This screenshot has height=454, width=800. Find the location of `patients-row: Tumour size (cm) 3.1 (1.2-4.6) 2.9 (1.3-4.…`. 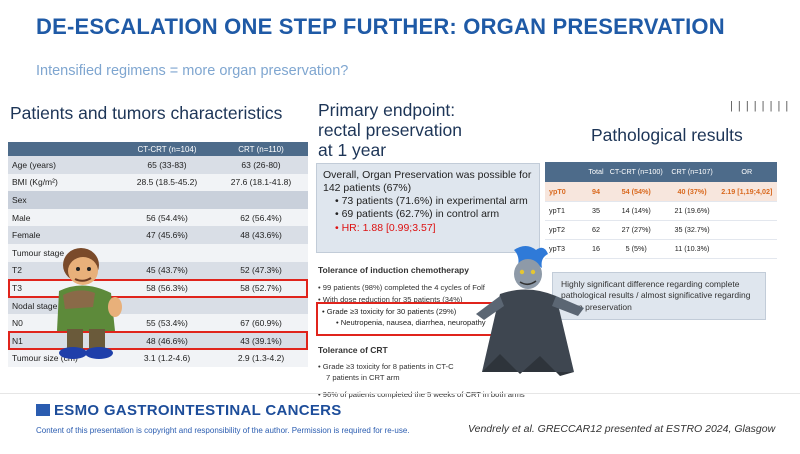

patients-row: Tumour size (cm) 3.1 (1.2-4.6) 2.9 (1.3-4.… is located at coordinates (158, 358).